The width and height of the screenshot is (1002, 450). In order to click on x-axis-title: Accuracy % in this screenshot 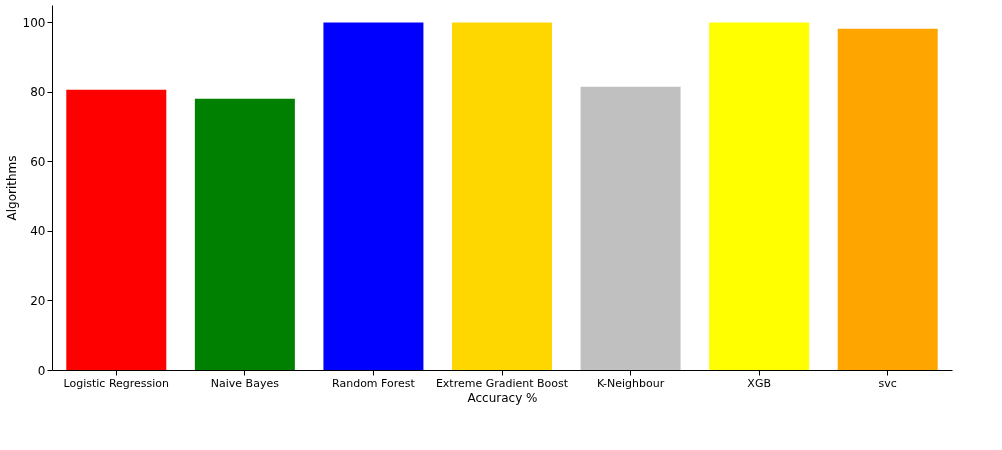, I will do `click(502, 397)`.